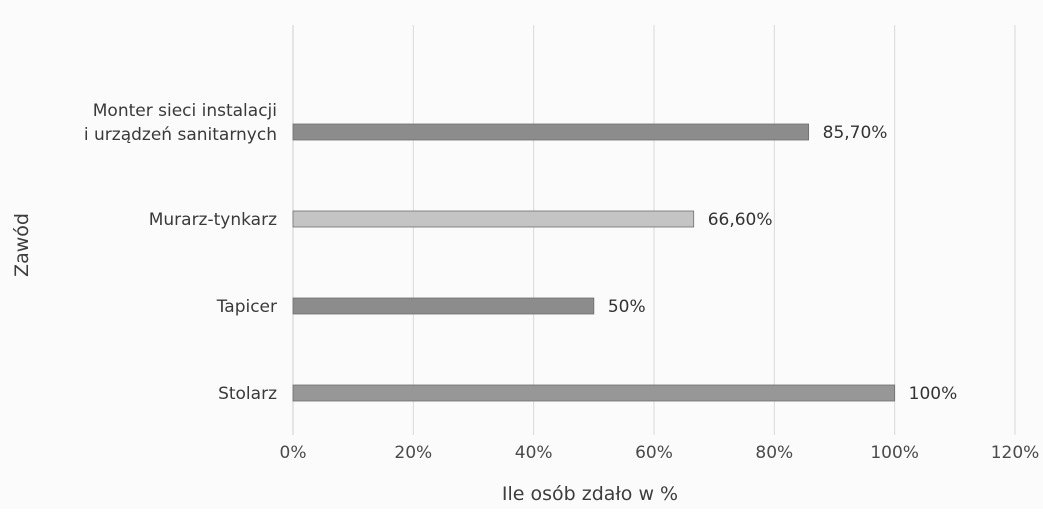  Describe the element at coordinates (1015, 453) in the screenshot. I see `x-tick-label: 120%` at that location.